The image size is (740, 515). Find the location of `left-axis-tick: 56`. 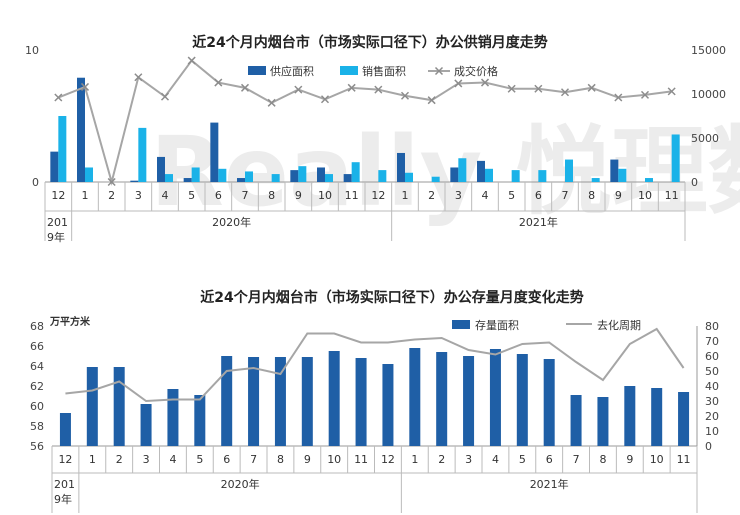

left-axis-tick: 56 is located at coordinates (37, 446).